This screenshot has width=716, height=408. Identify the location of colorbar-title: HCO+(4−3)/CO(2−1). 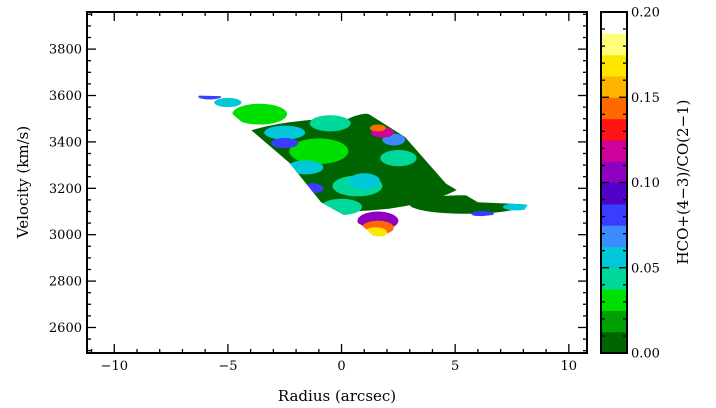
(683, 182).